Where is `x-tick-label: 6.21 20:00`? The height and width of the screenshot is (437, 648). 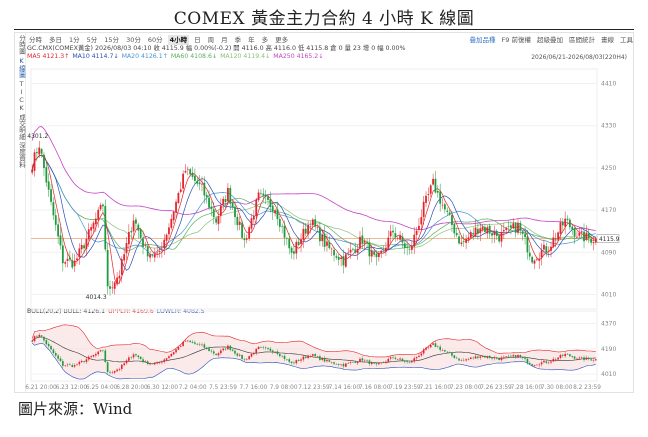
x-tick-label: 6.21 20:00 is located at coordinates (41, 388).